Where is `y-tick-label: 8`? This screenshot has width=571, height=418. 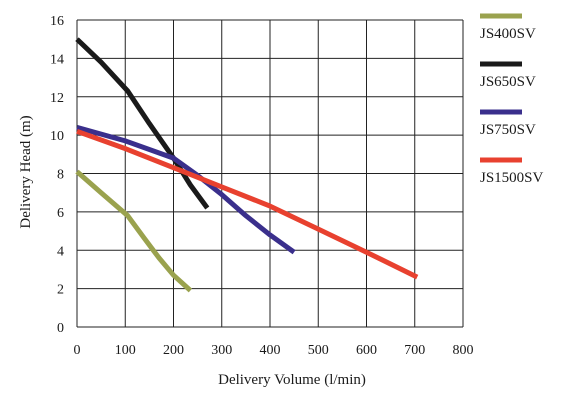 y-tick-label: 8 is located at coordinates (60, 175).